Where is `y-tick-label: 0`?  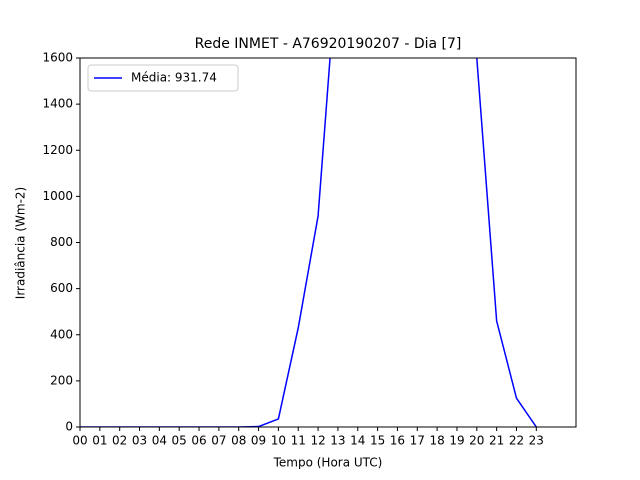
y-tick-label: 0 is located at coordinates (69, 427).